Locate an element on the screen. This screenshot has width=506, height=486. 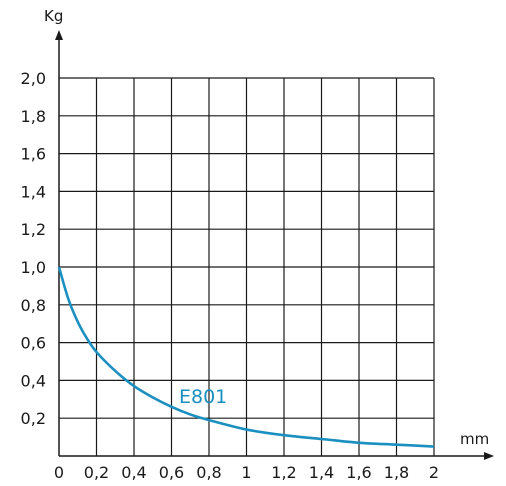
x-axis-arrow-icon is located at coordinates (489, 456).